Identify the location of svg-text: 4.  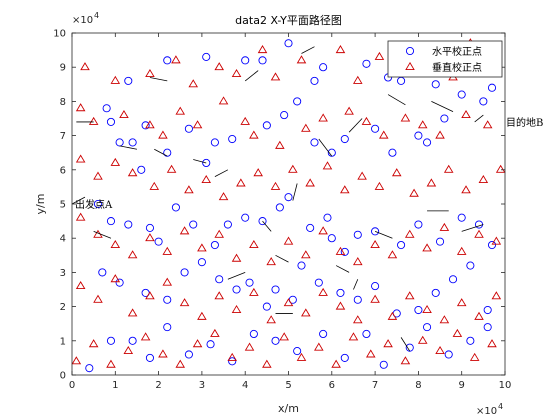
(500, 406).